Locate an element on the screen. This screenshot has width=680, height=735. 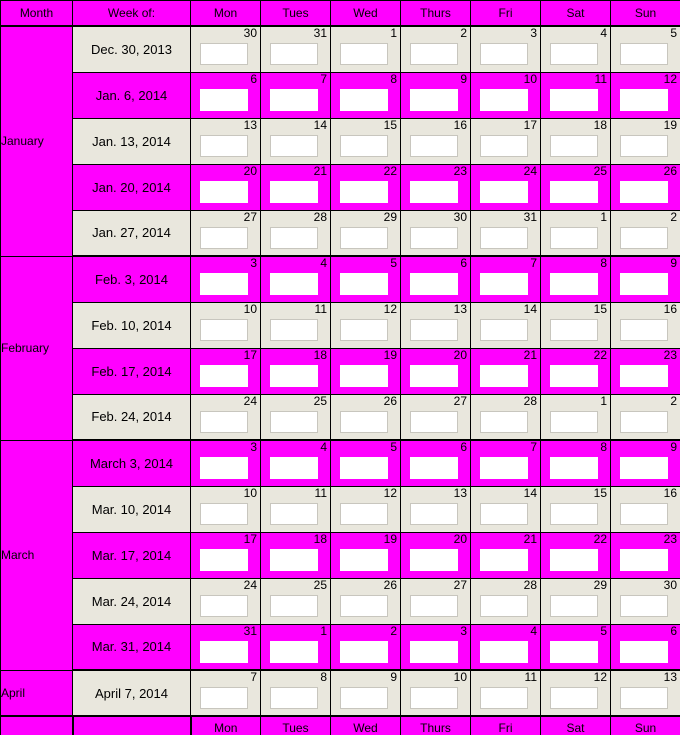
day-cell: 26 is located at coordinates (365, 417).